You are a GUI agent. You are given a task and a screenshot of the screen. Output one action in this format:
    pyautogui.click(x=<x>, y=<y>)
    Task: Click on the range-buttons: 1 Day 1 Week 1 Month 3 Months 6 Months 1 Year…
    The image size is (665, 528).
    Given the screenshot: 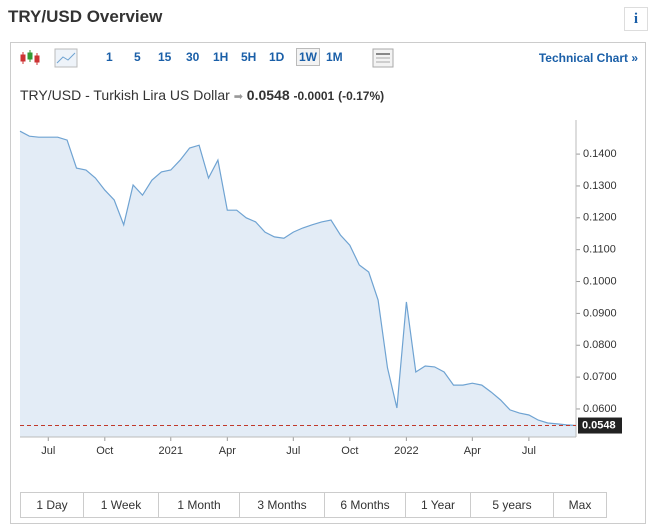 What is the action you would take?
    pyautogui.click(x=313, y=505)
    